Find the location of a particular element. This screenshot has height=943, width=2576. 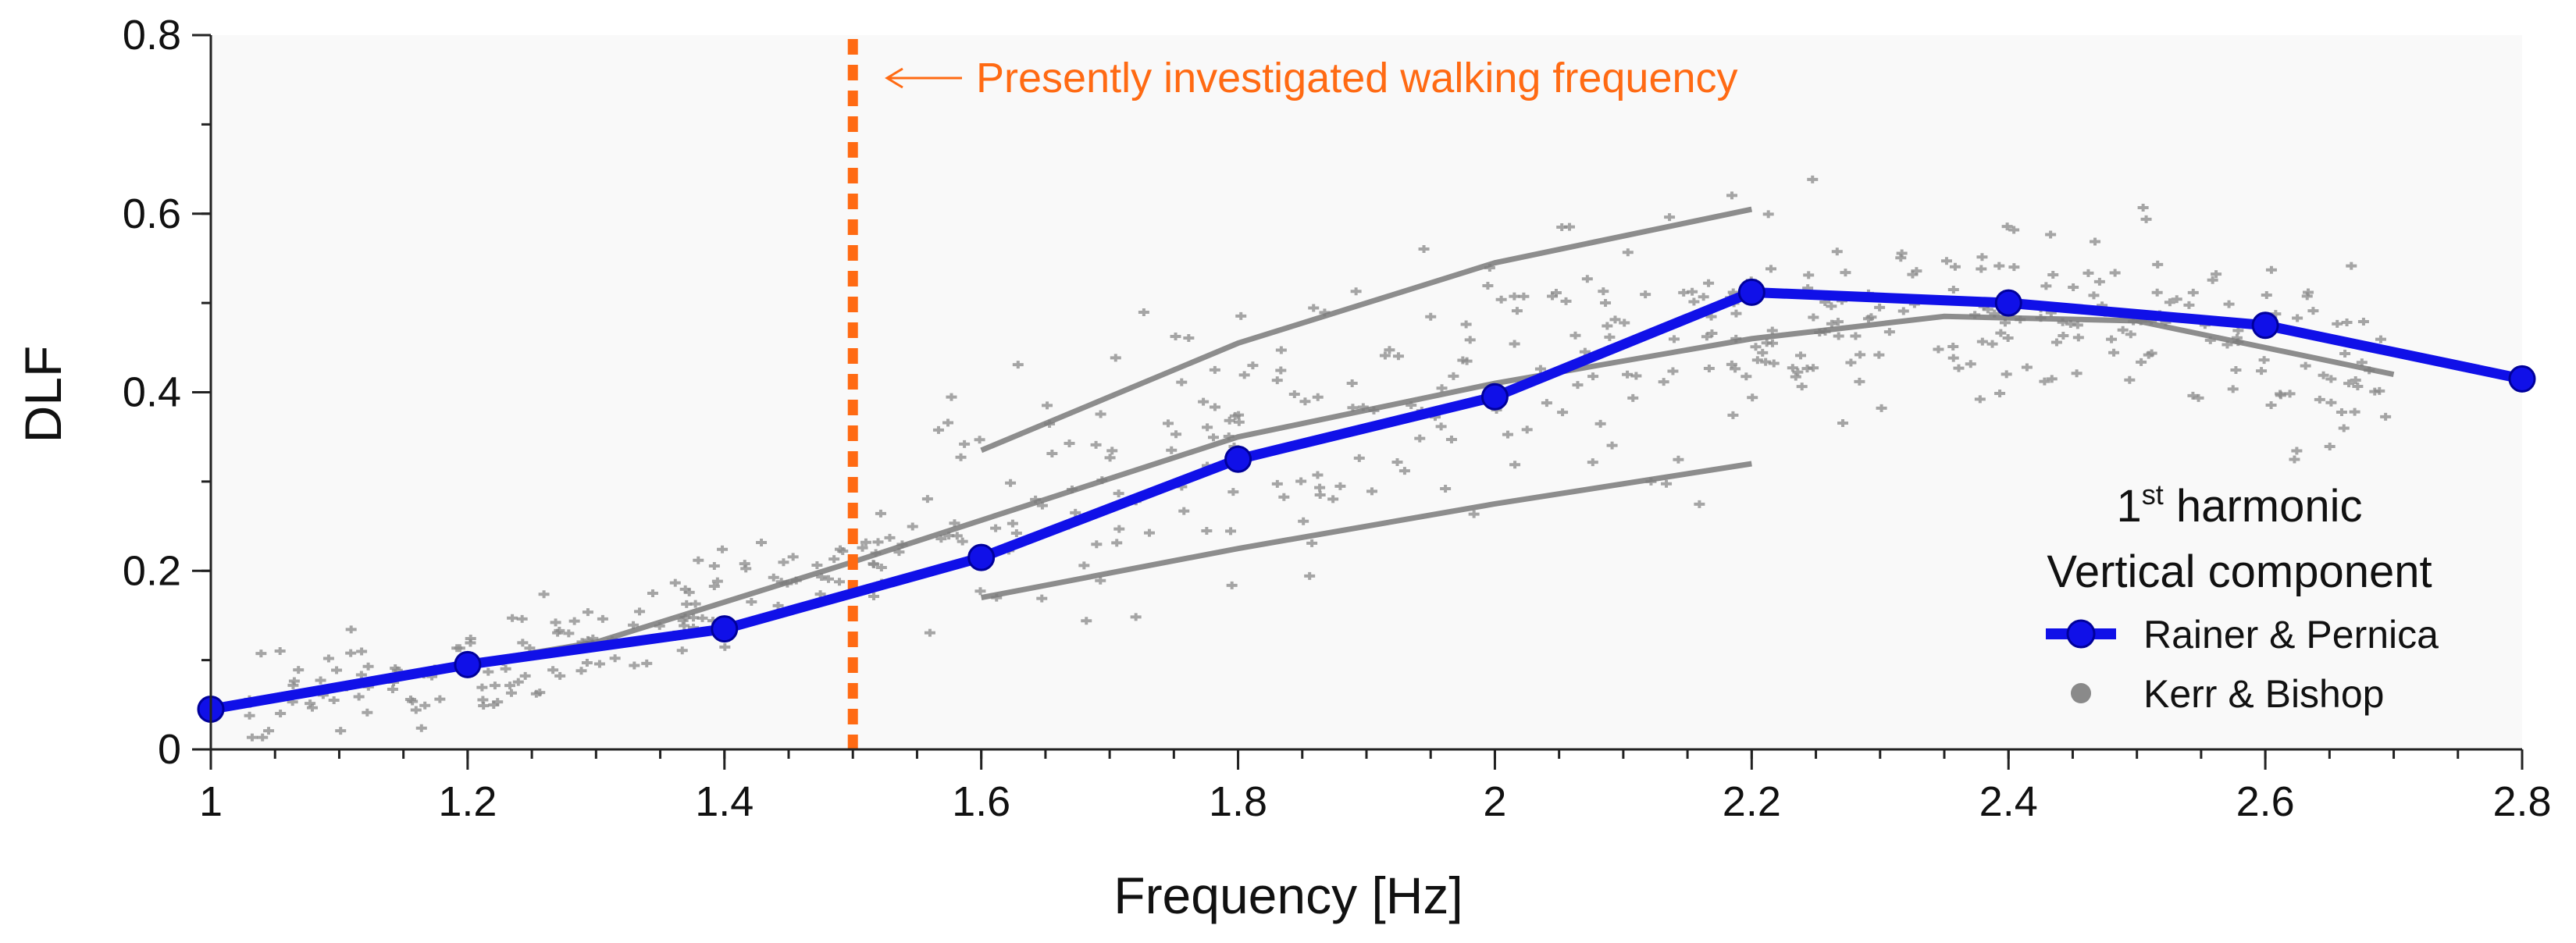

legend-title-line2: Vertical component is located at coordinates (2239, 571).